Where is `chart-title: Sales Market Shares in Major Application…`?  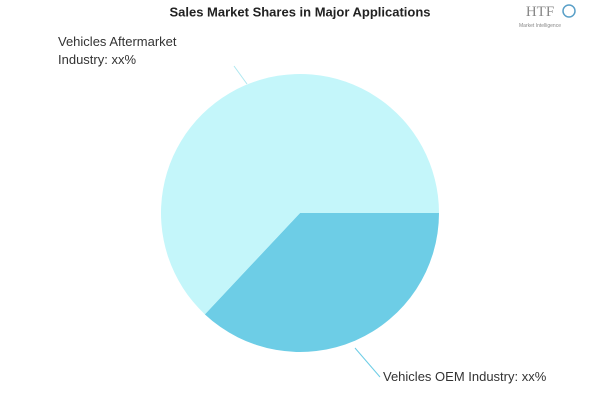 chart-title: Sales Market Shares in Major Application… is located at coordinates (299, 11).